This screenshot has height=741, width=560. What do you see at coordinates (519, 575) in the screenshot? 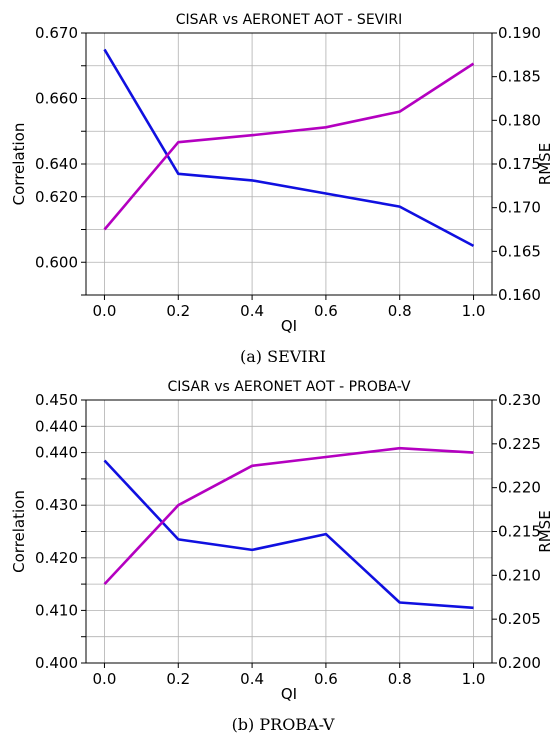
I see `y-right-tick-label: 0.210` at bounding box center [519, 575].